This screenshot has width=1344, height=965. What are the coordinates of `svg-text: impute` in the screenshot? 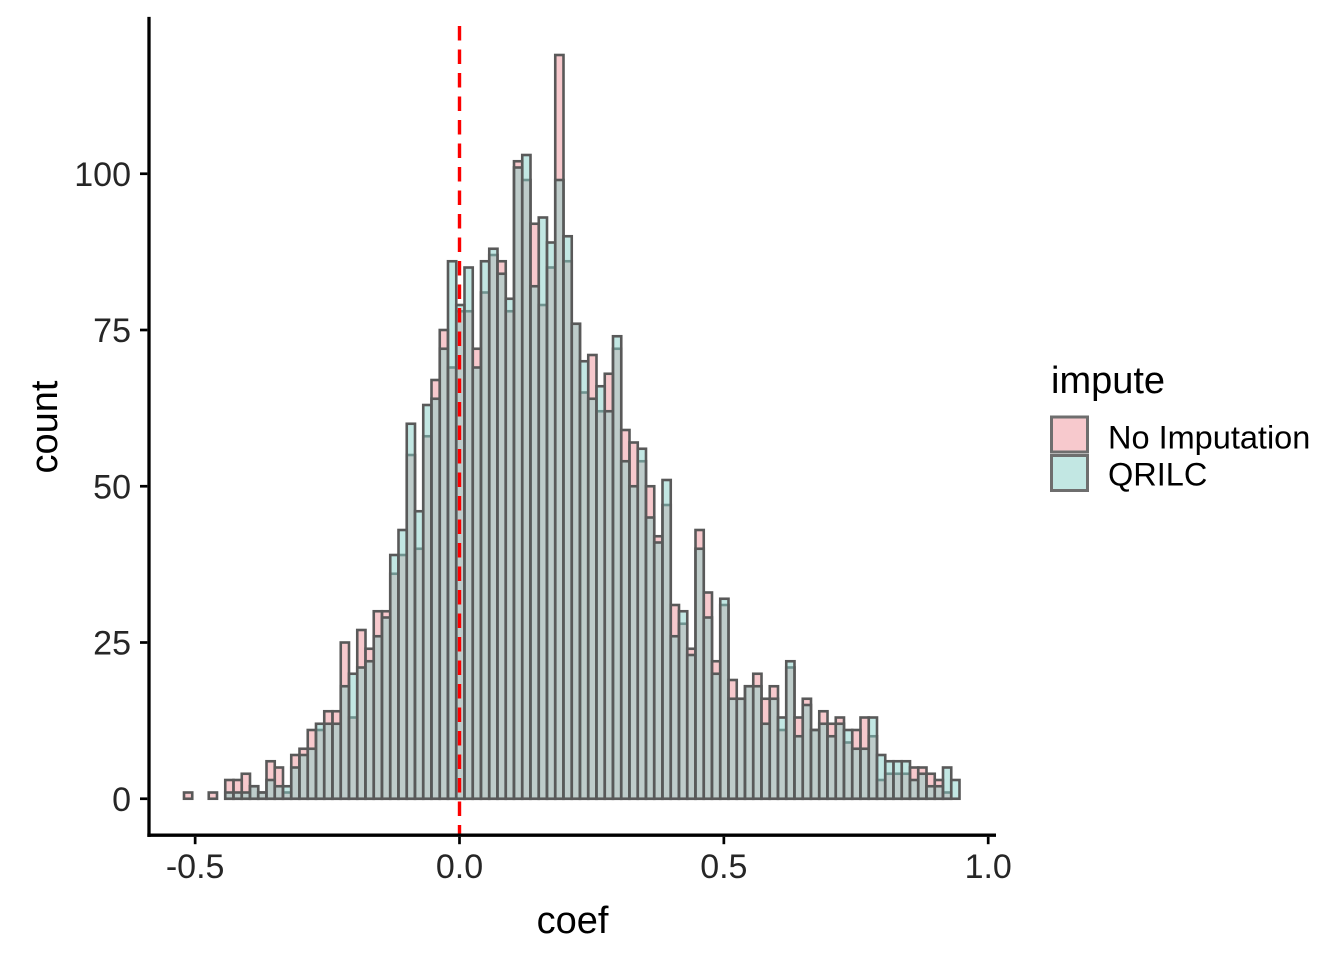 It's located at (1108, 381).